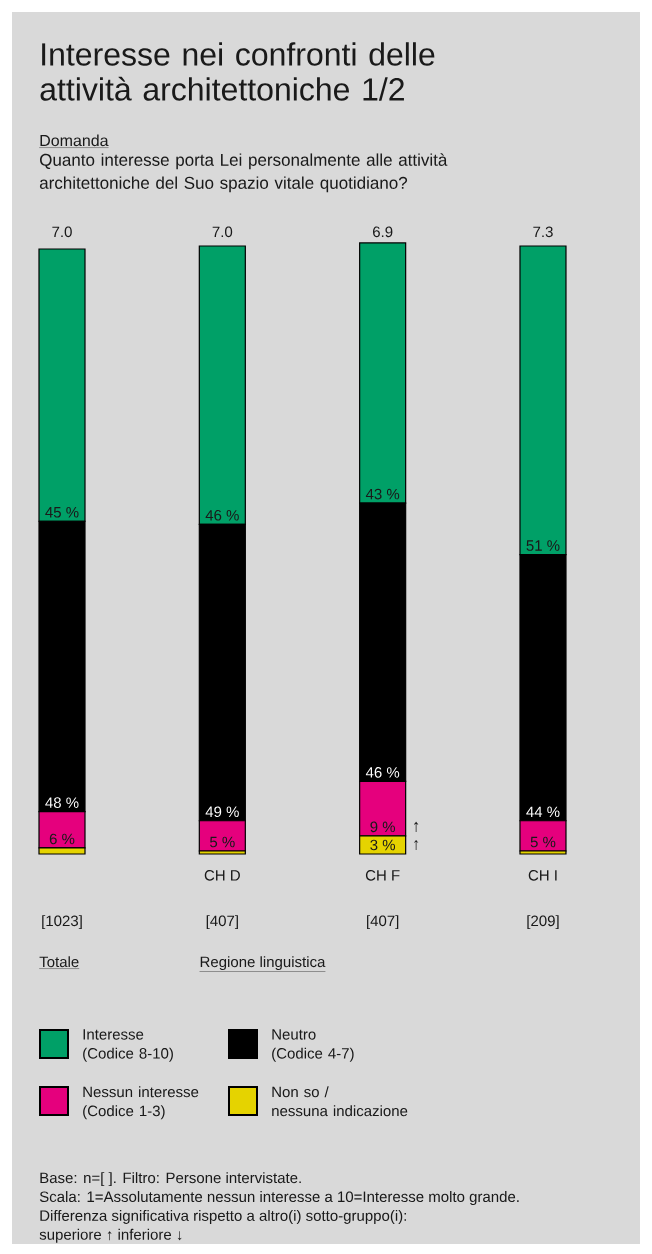 This screenshot has width=652, height=1254. I want to click on legend-label: Interesse (Codice 8-10), so click(128, 1045).